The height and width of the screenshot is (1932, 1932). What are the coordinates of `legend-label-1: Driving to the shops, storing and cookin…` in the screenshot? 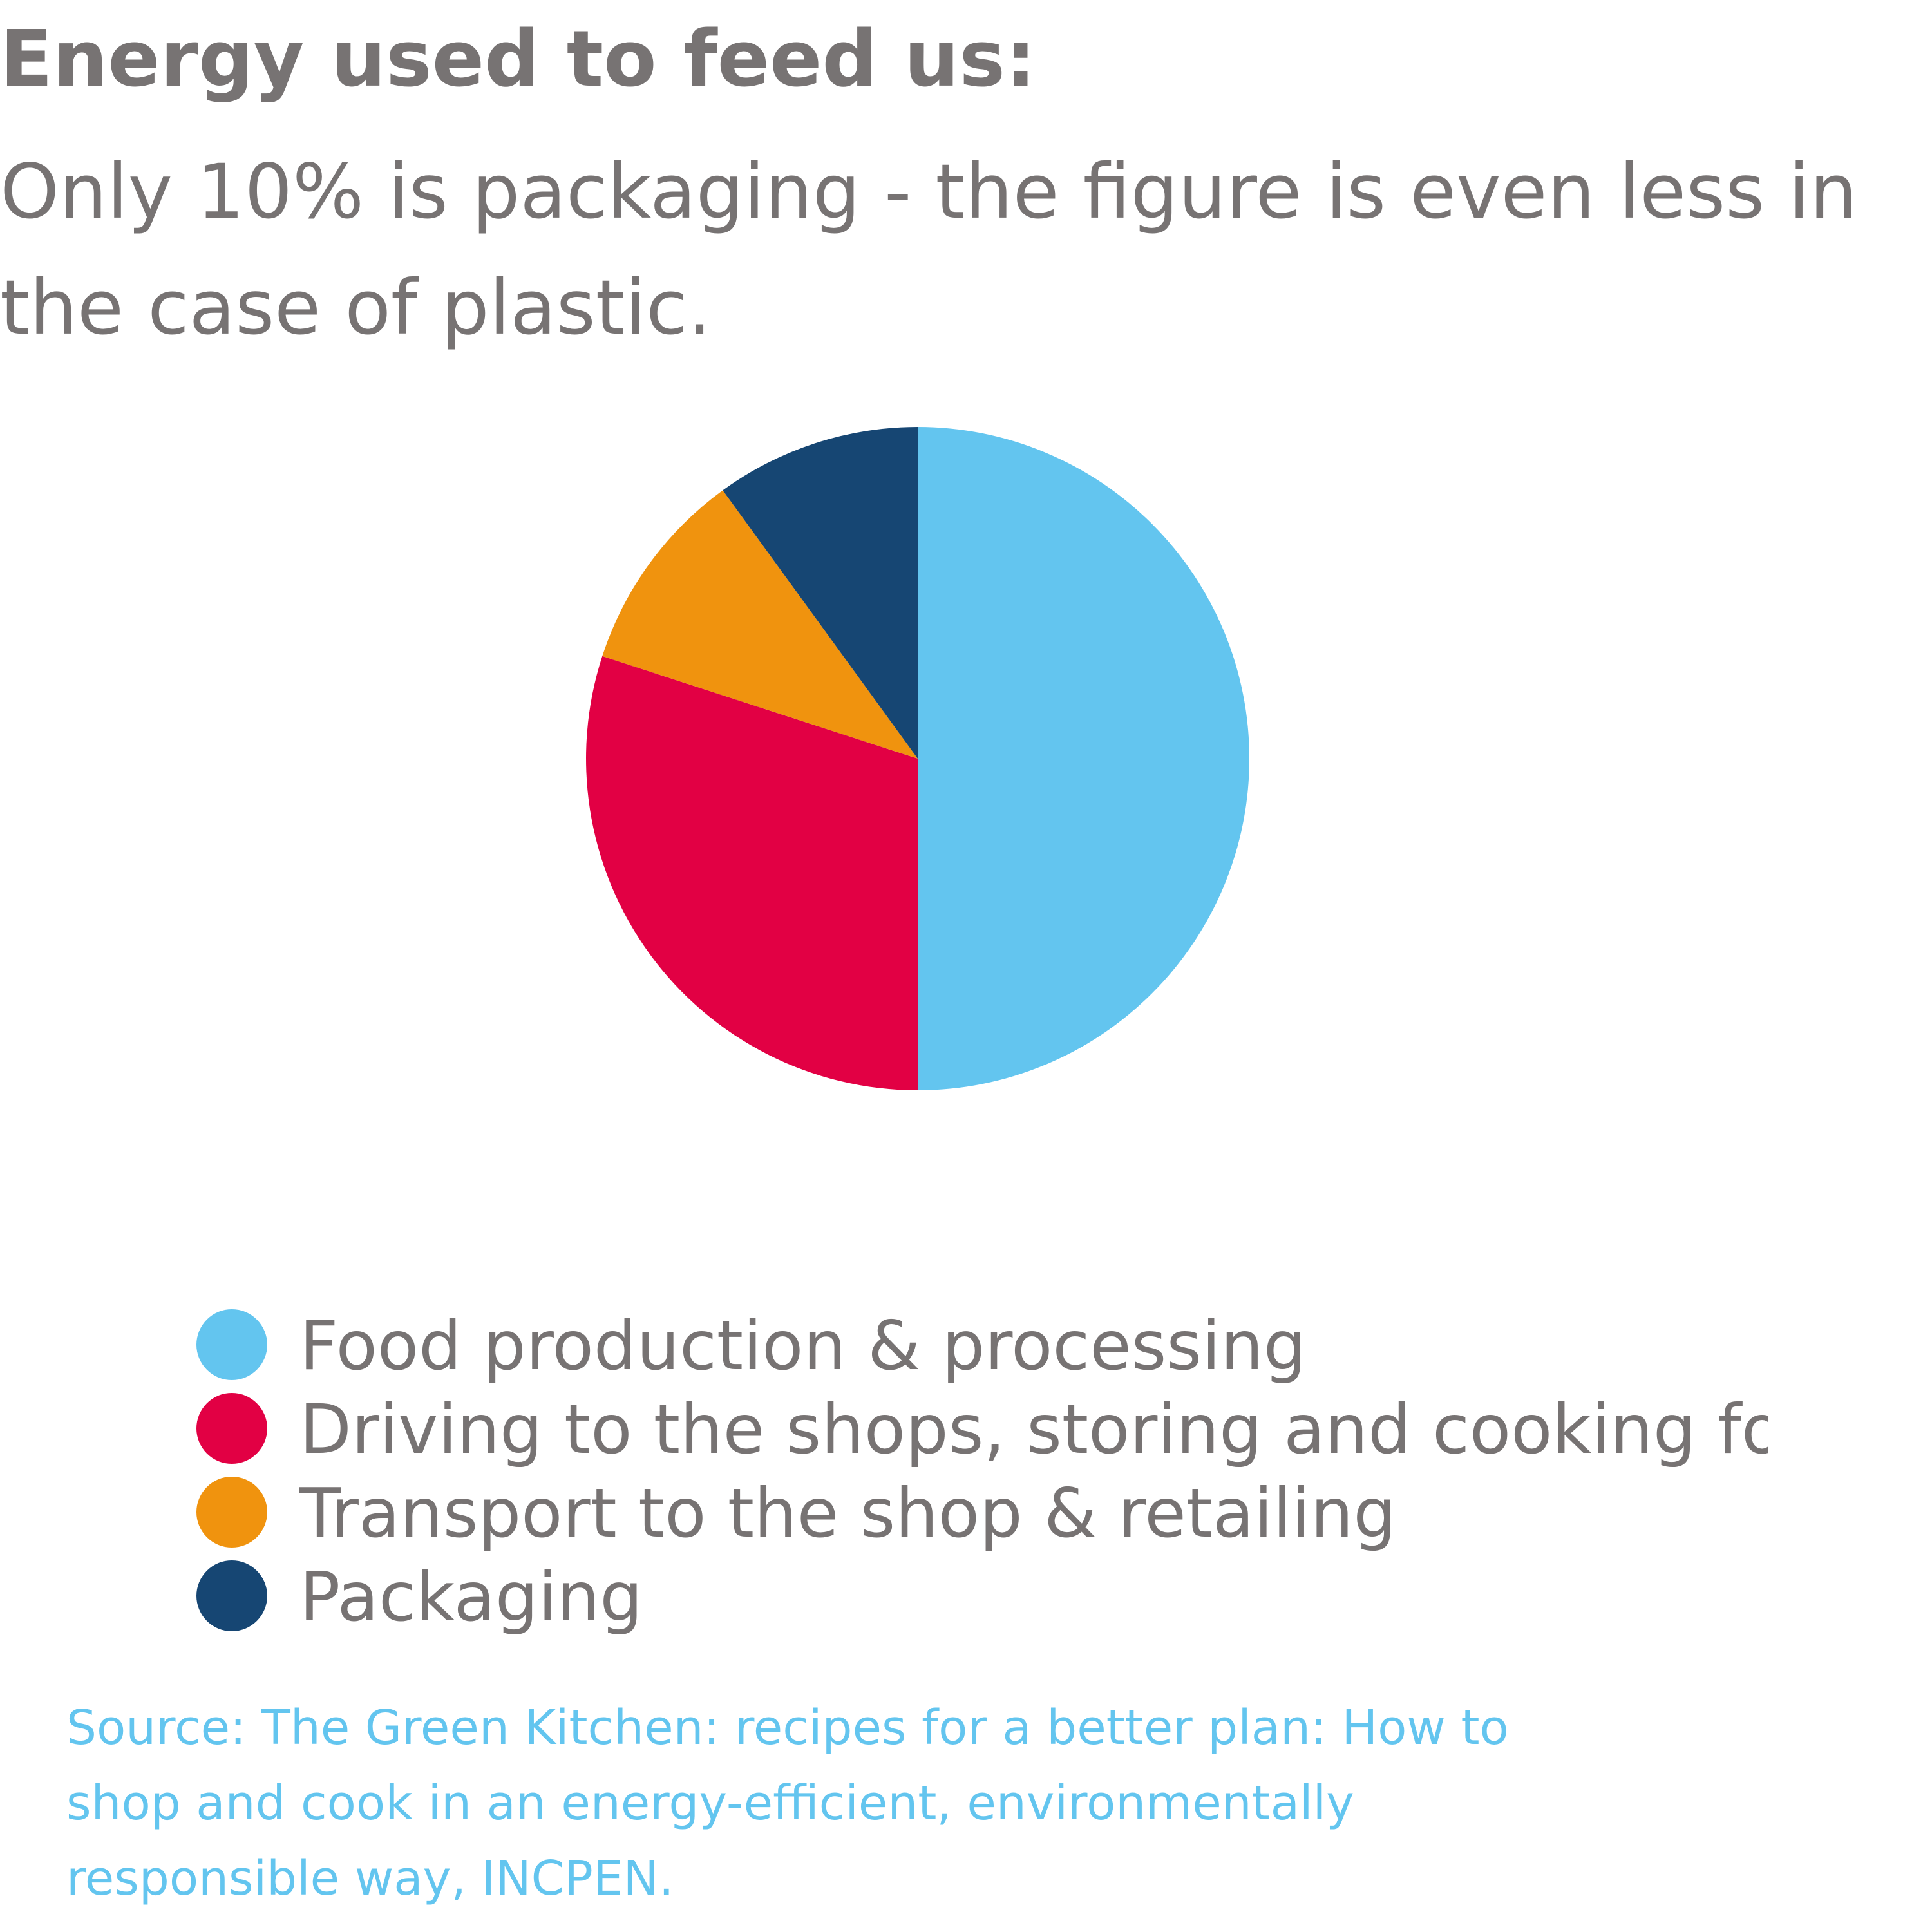 It's located at (1033, 1430).